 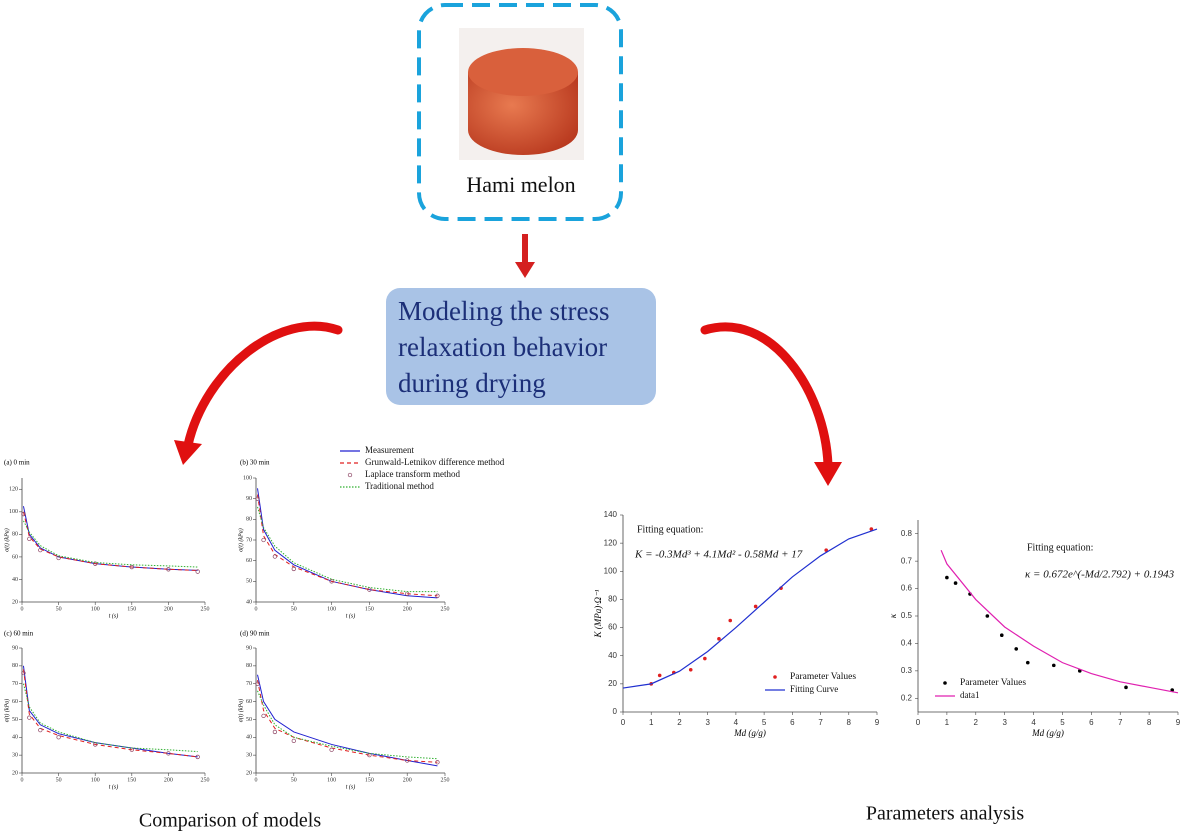 What do you see at coordinates (814, 689) in the screenshot?
I see `legend-label: Fitting Curve` at bounding box center [814, 689].